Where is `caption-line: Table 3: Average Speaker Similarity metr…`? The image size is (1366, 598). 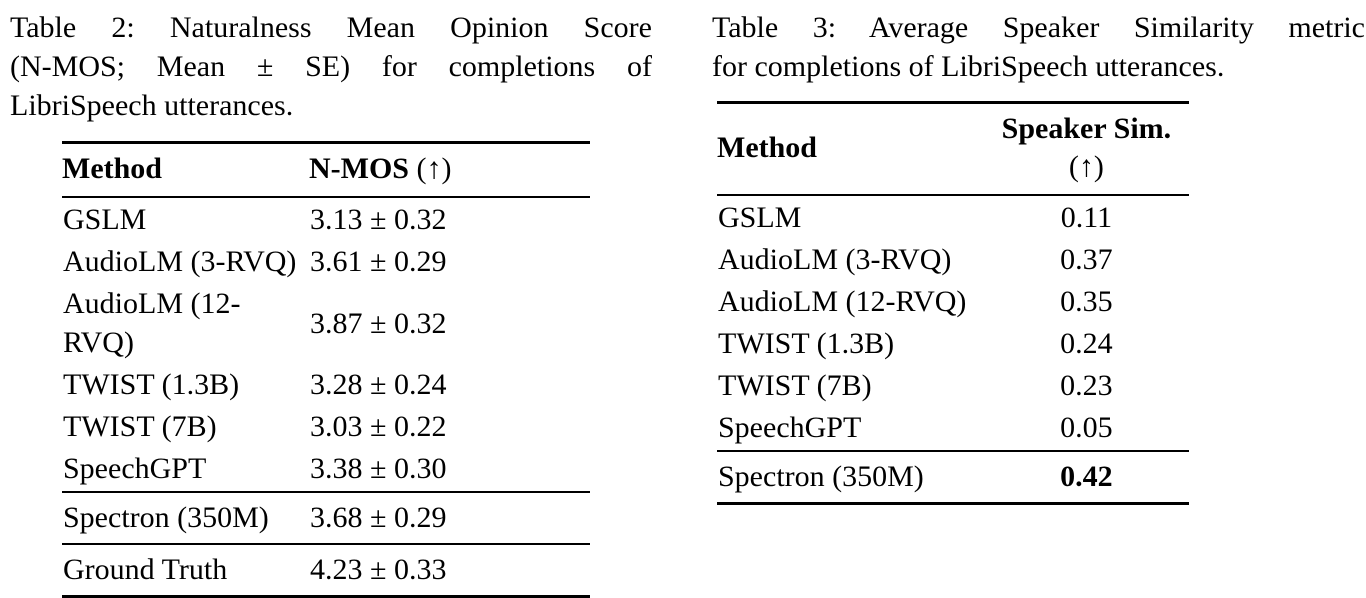 caption-line: Table 3: Average Speaker Similarity metr… is located at coordinates (1038, 27).